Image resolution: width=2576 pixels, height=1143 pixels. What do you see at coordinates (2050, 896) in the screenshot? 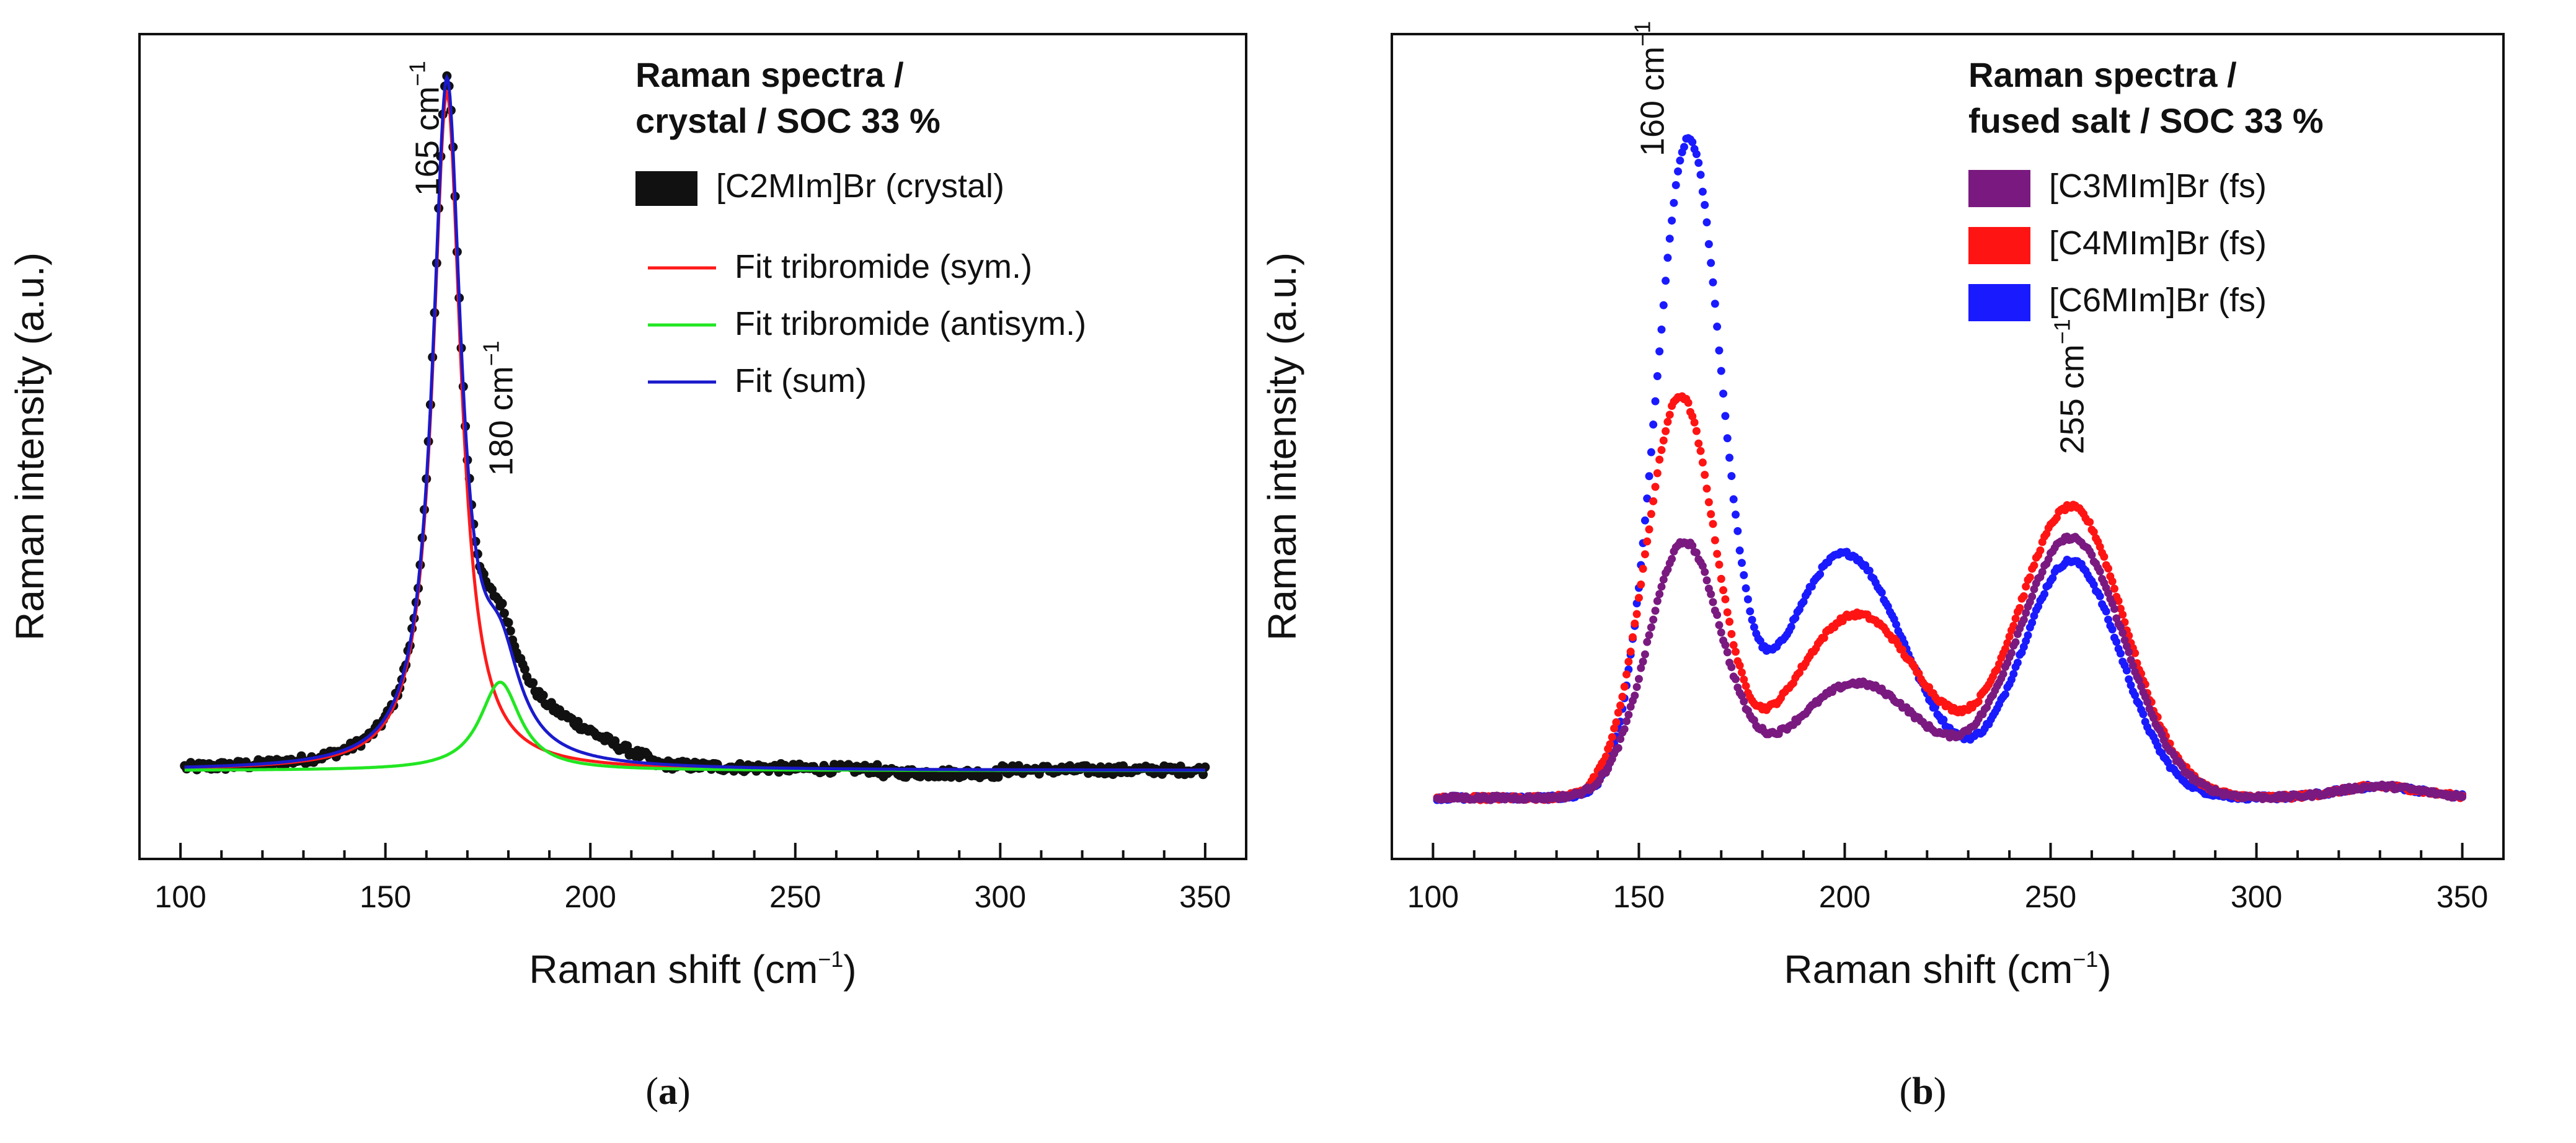
I see `x-tick-label: 250` at bounding box center [2050, 896].